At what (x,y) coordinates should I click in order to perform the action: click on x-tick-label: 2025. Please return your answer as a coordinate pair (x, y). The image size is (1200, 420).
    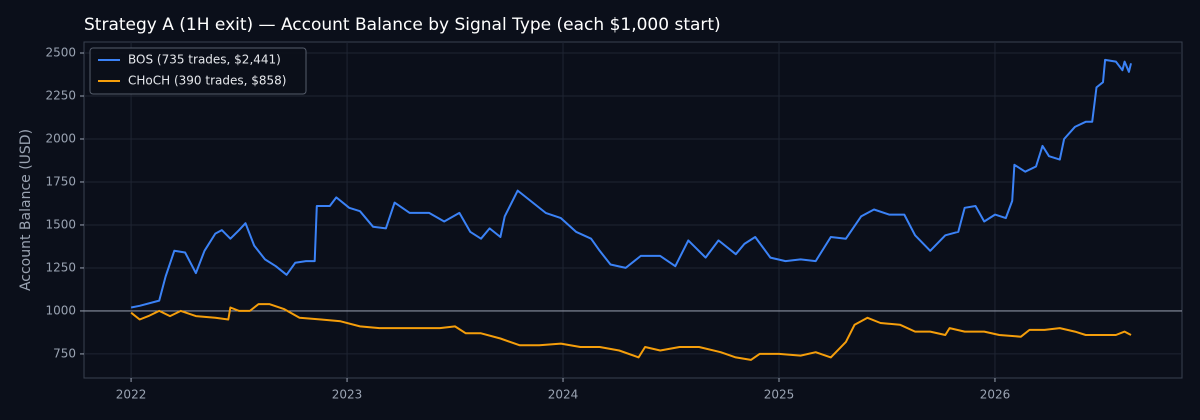
    Looking at the image, I should click on (779, 395).